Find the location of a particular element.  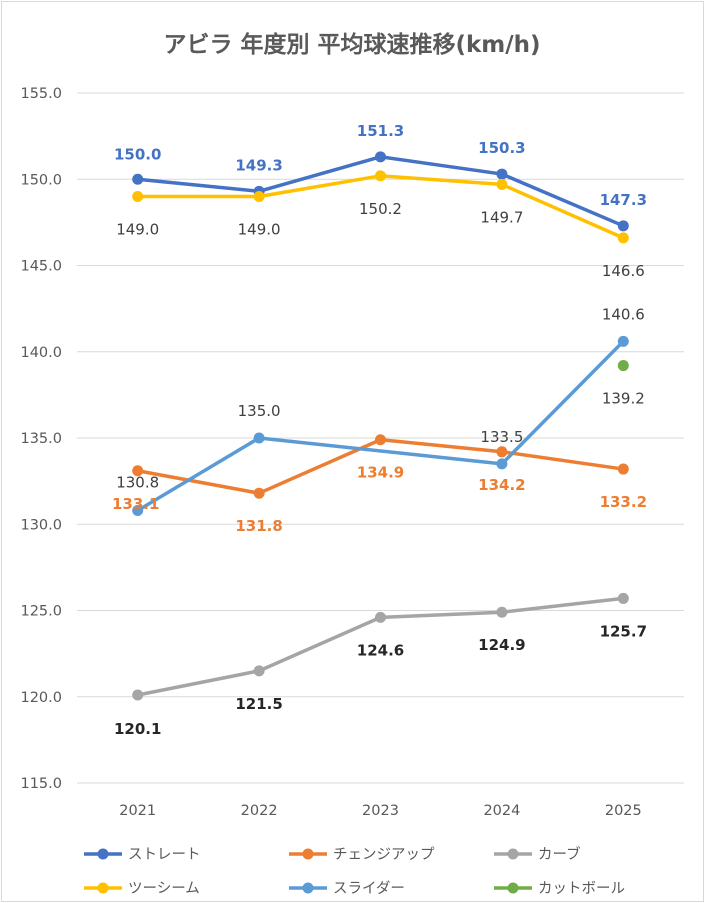

y-tick-label: 155.0 is located at coordinates (41, 94).